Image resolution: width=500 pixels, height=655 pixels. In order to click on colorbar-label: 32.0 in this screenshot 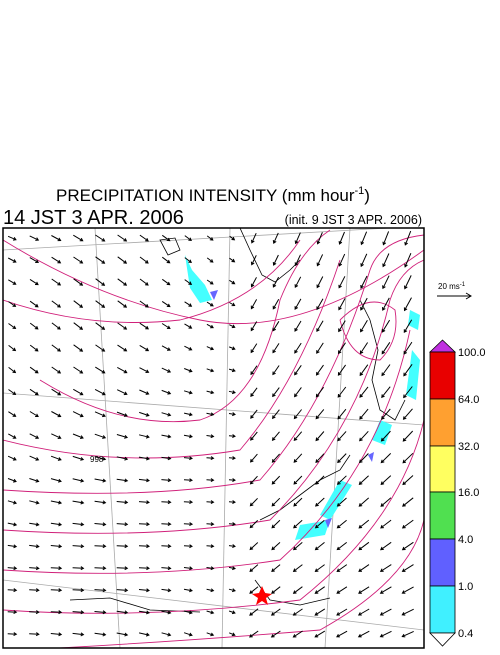, I will do `click(468, 447)`.